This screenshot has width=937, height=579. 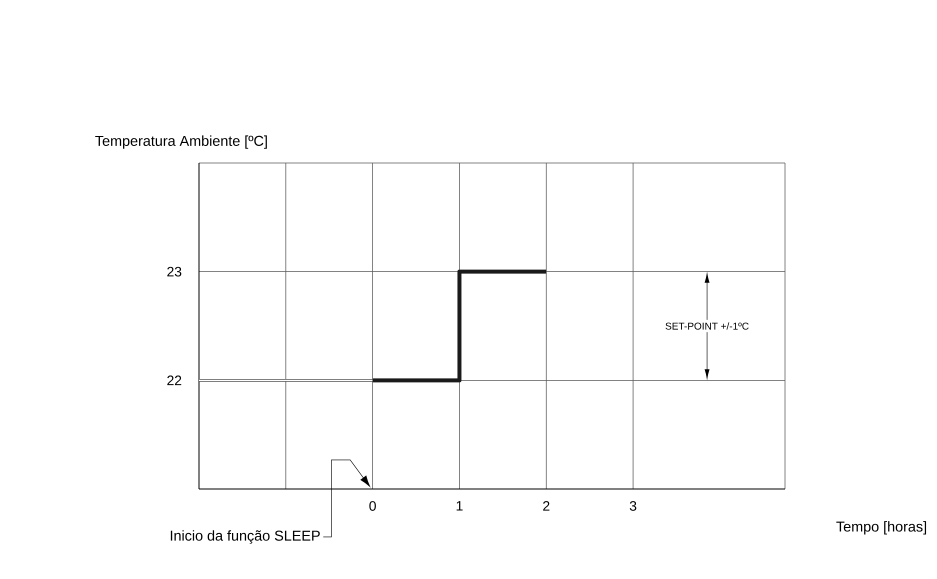 I want to click on y-tick-label: 22, so click(x=174, y=381).